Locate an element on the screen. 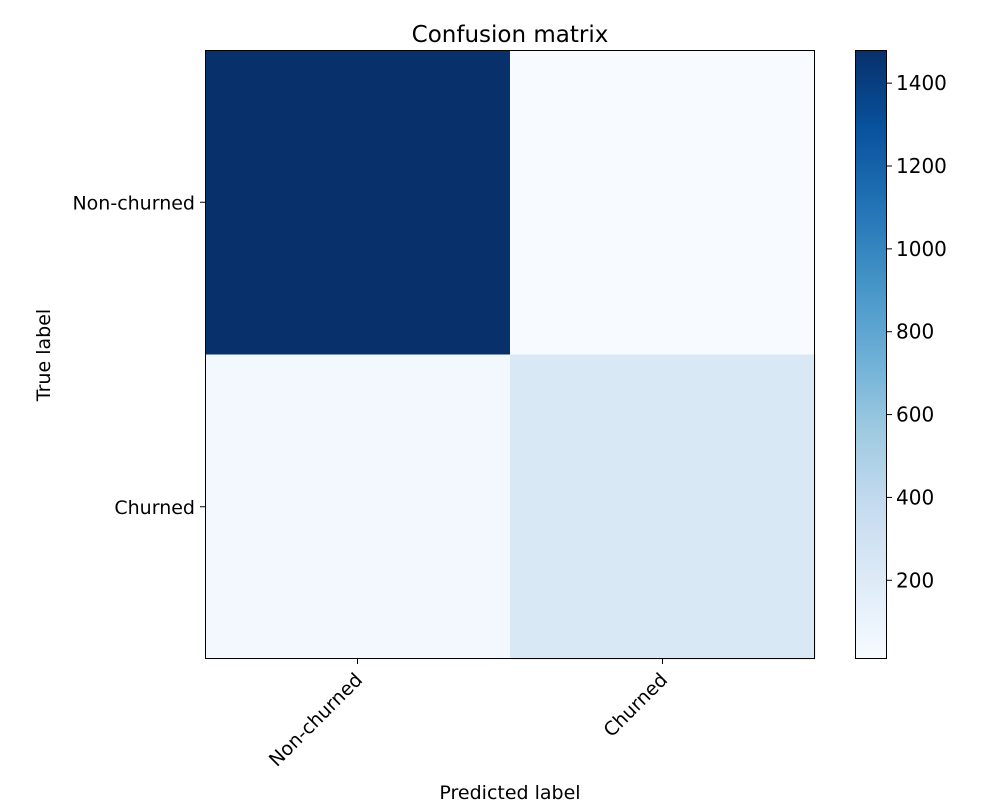 The image size is (1000, 800). colorbar is located at coordinates (871, 354).